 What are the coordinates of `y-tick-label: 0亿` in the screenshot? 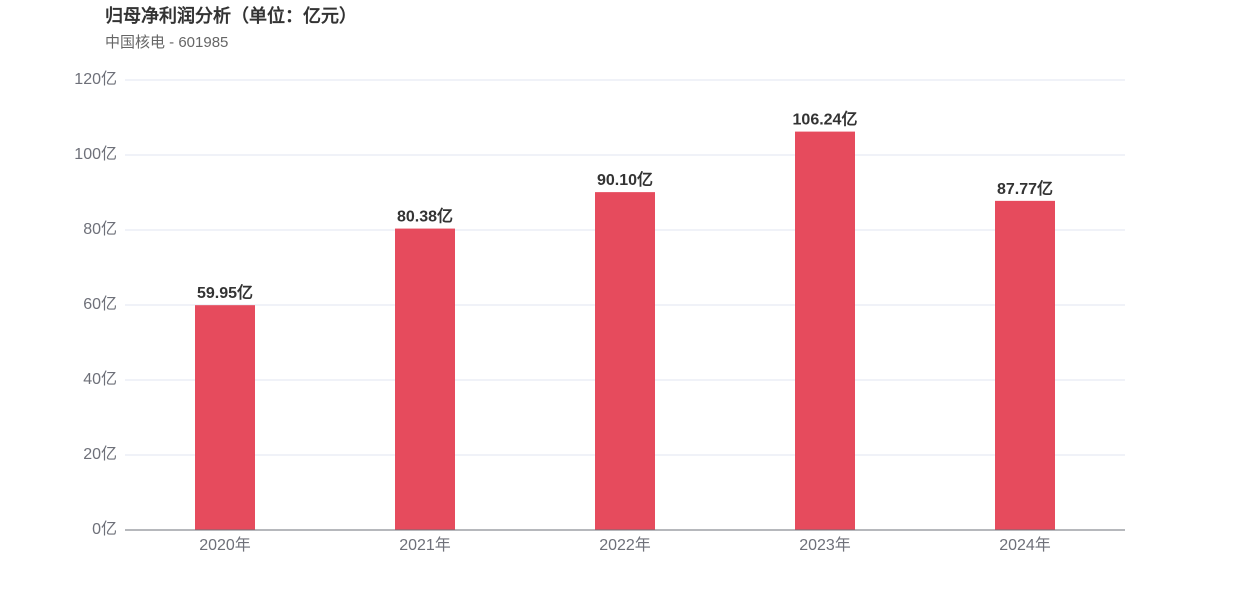 It's located at (104, 529).